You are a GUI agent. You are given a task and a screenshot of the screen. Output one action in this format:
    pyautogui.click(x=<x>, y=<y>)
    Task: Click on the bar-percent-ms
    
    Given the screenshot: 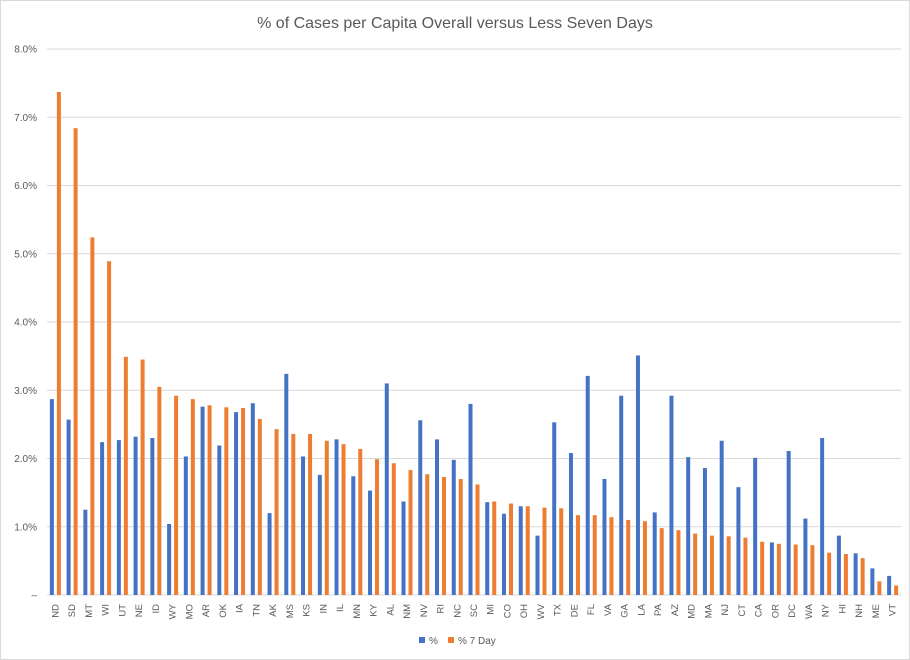 What is the action you would take?
    pyautogui.click(x=286, y=484)
    